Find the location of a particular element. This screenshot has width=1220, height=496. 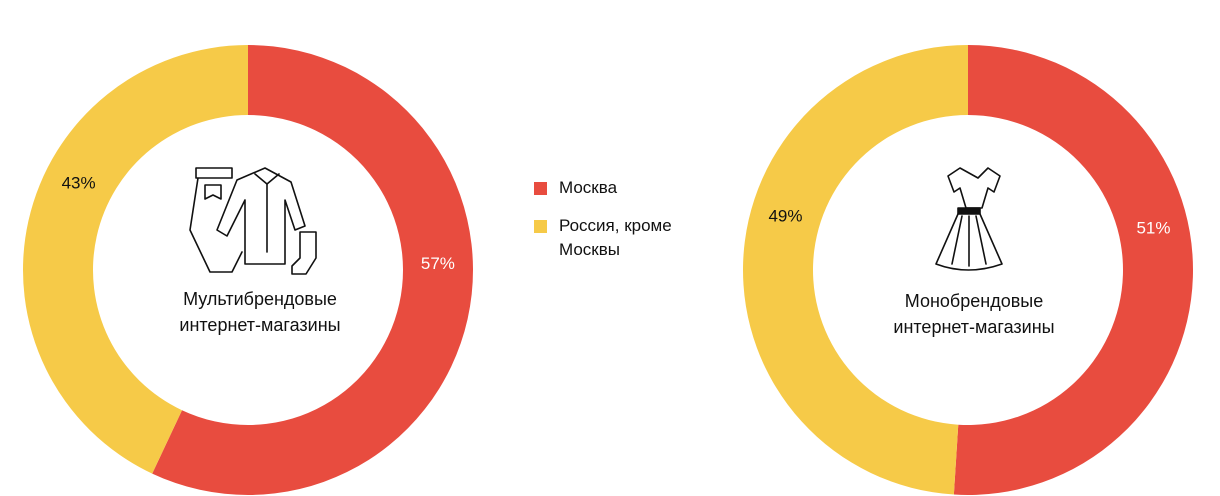

legend-label: Россия, кроме Москвы is located at coordinates (615, 237).